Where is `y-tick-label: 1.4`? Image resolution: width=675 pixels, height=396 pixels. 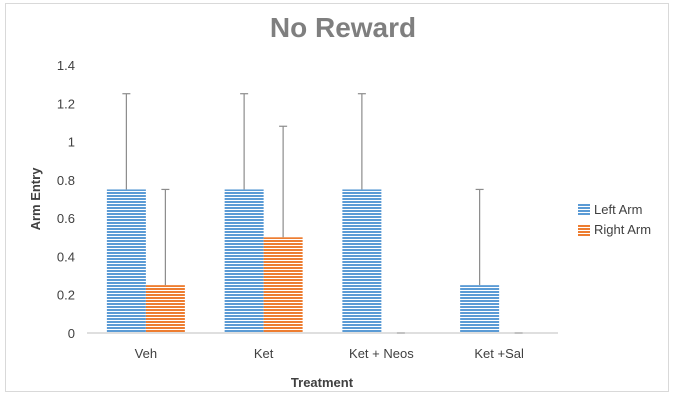 y-tick-label: 1.4 is located at coordinates (66, 65).